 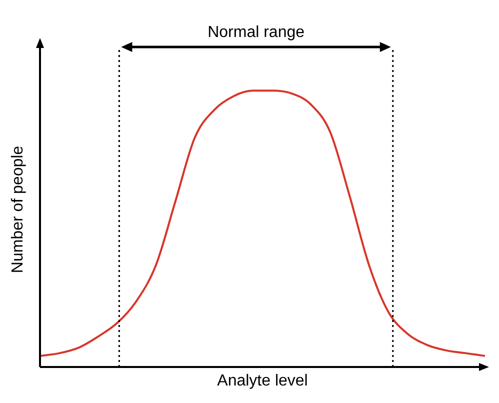 What do you see at coordinates (256, 32) in the screenshot?
I see `text: Normal range` at bounding box center [256, 32].